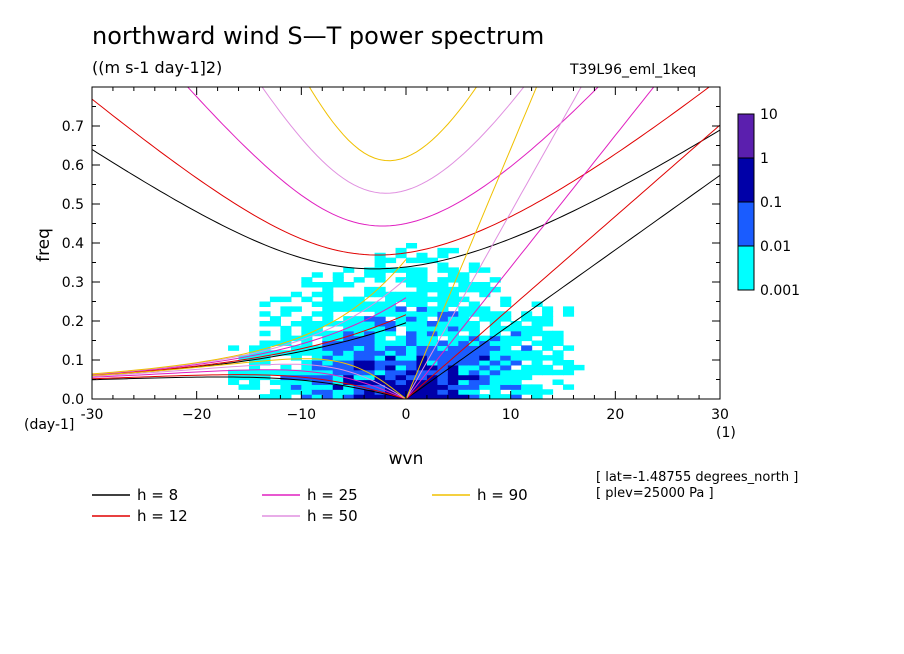  I want to click on legend: h = 8 h = 12 h = 25 h = 50 h = 90, so click(310, 505).